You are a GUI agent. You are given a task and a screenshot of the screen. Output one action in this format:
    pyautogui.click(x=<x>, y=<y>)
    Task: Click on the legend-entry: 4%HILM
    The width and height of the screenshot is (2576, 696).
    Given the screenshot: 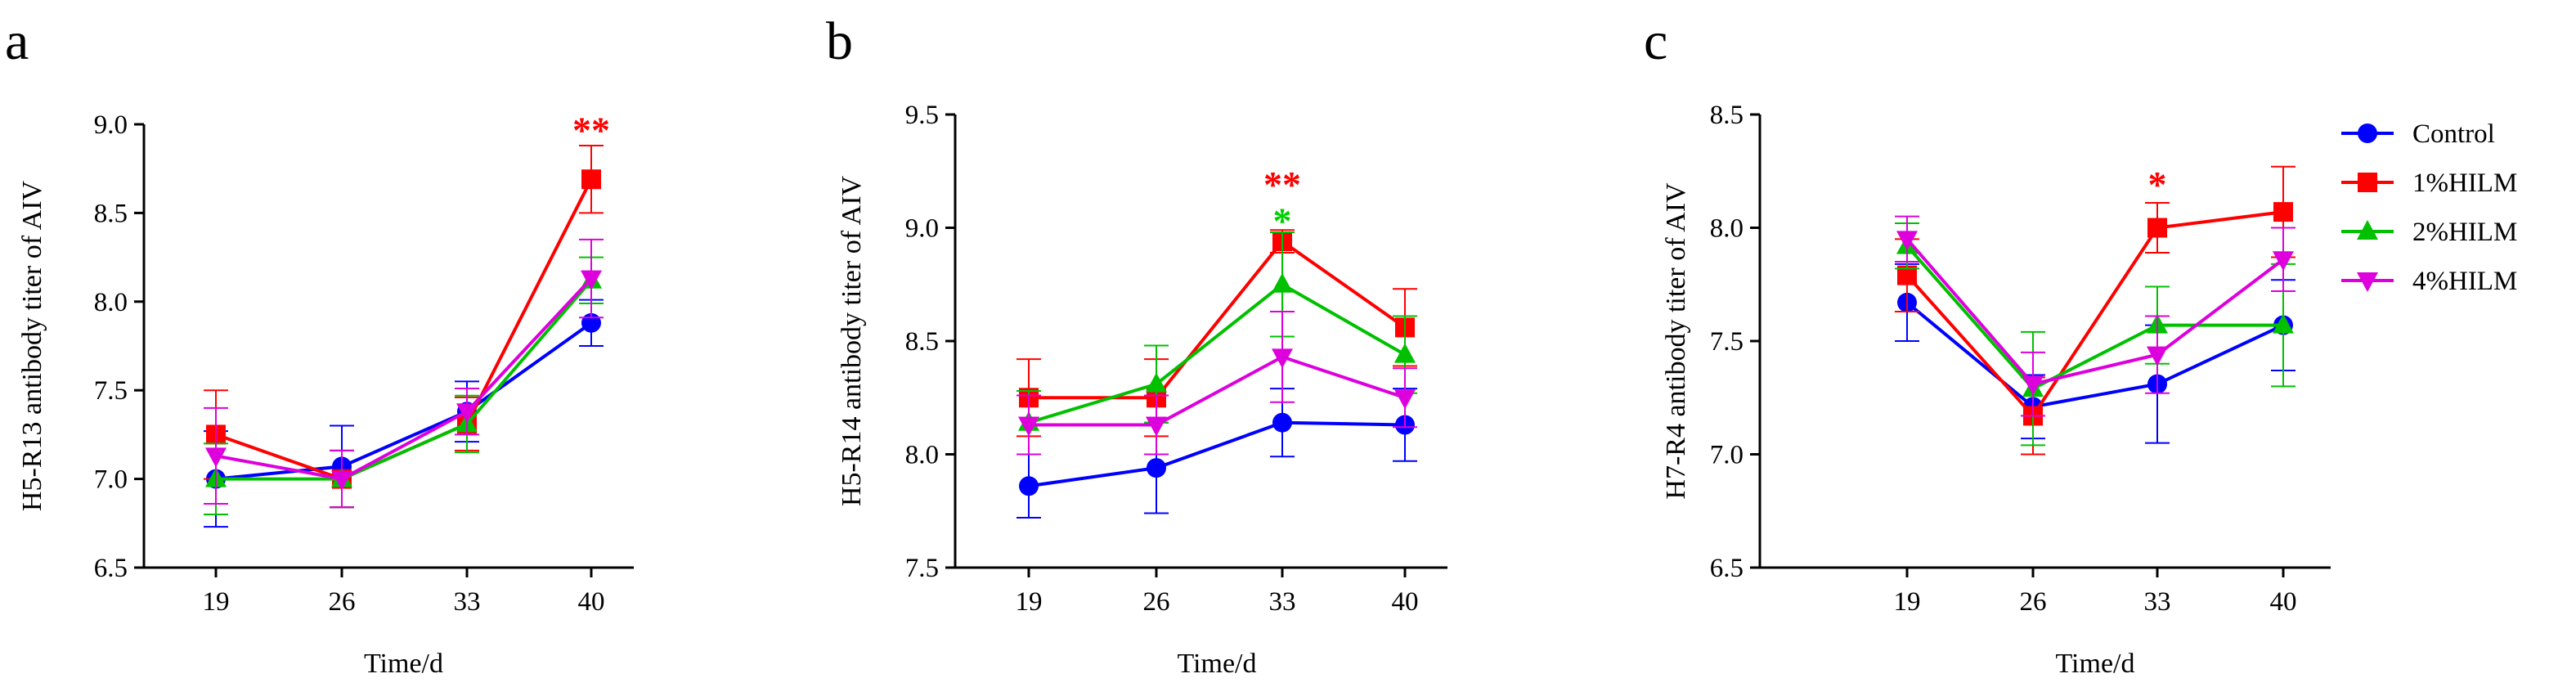 What is the action you would take?
    pyautogui.click(x=2429, y=281)
    